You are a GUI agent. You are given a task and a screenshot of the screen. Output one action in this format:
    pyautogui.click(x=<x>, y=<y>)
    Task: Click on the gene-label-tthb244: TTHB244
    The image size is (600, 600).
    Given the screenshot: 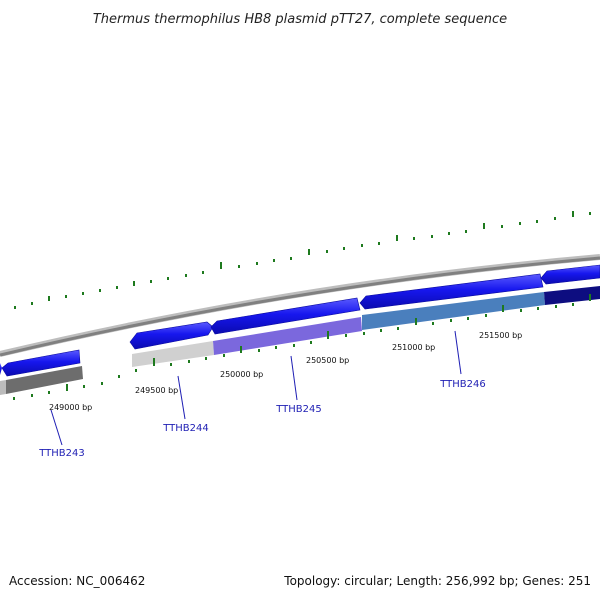 What is the action you would take?
    pyautogui.click(x=185, y=428)
    